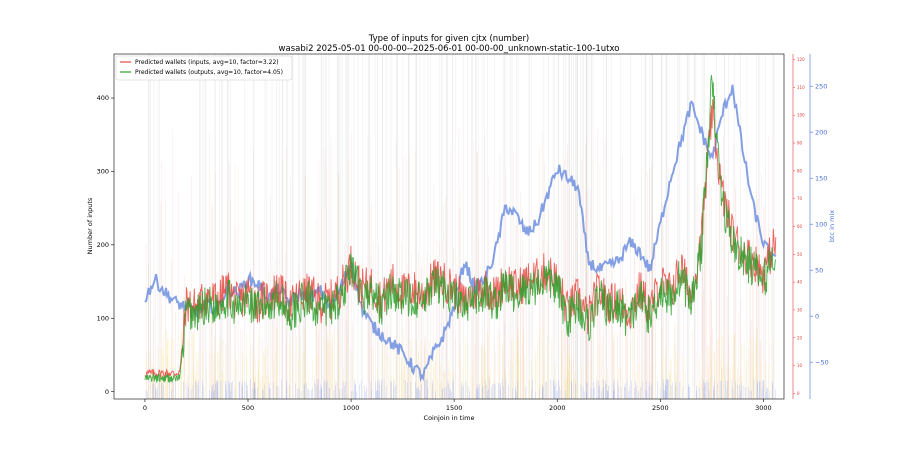 This screenshot has width=900, height=454. I want to click on red-tick-label: 100, so click(801, 115).